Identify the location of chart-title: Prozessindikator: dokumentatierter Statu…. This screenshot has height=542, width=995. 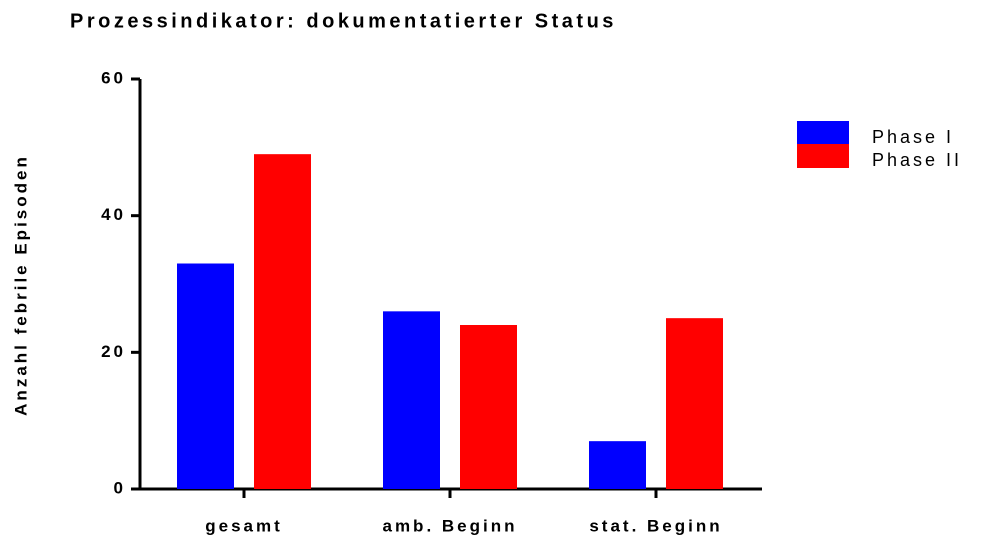
(343, 21).